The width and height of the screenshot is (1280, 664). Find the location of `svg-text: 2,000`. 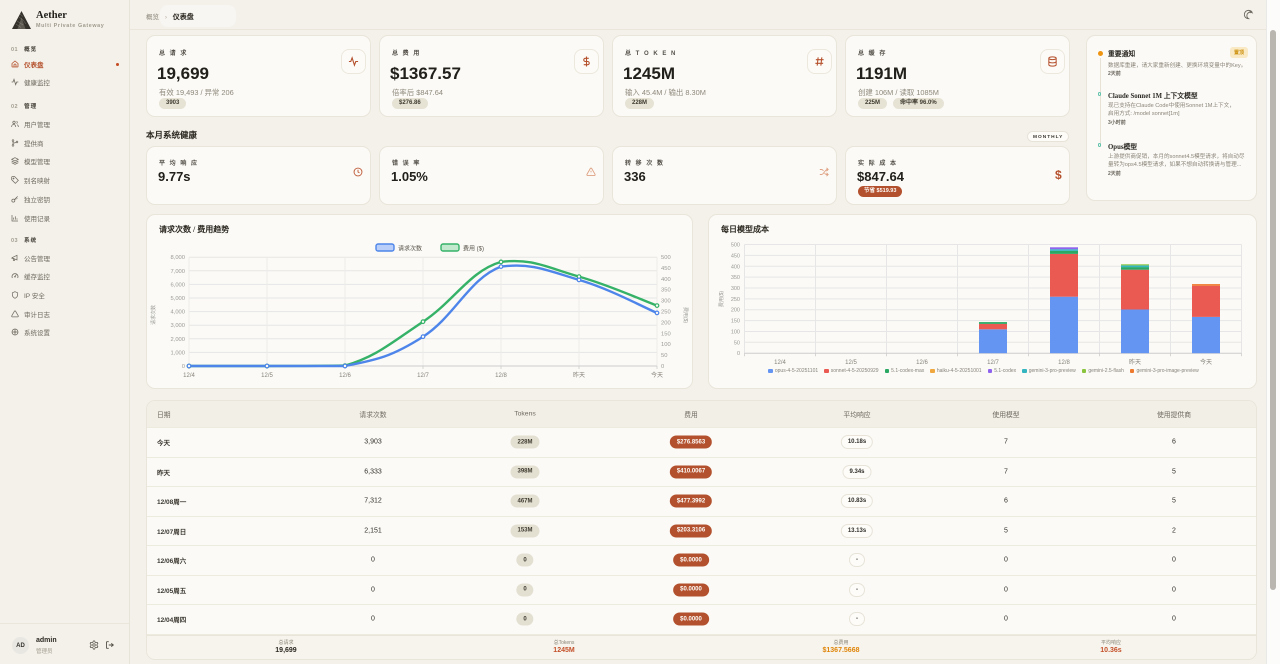

svg-text: 2,000 is located at coordinates (177, 340).